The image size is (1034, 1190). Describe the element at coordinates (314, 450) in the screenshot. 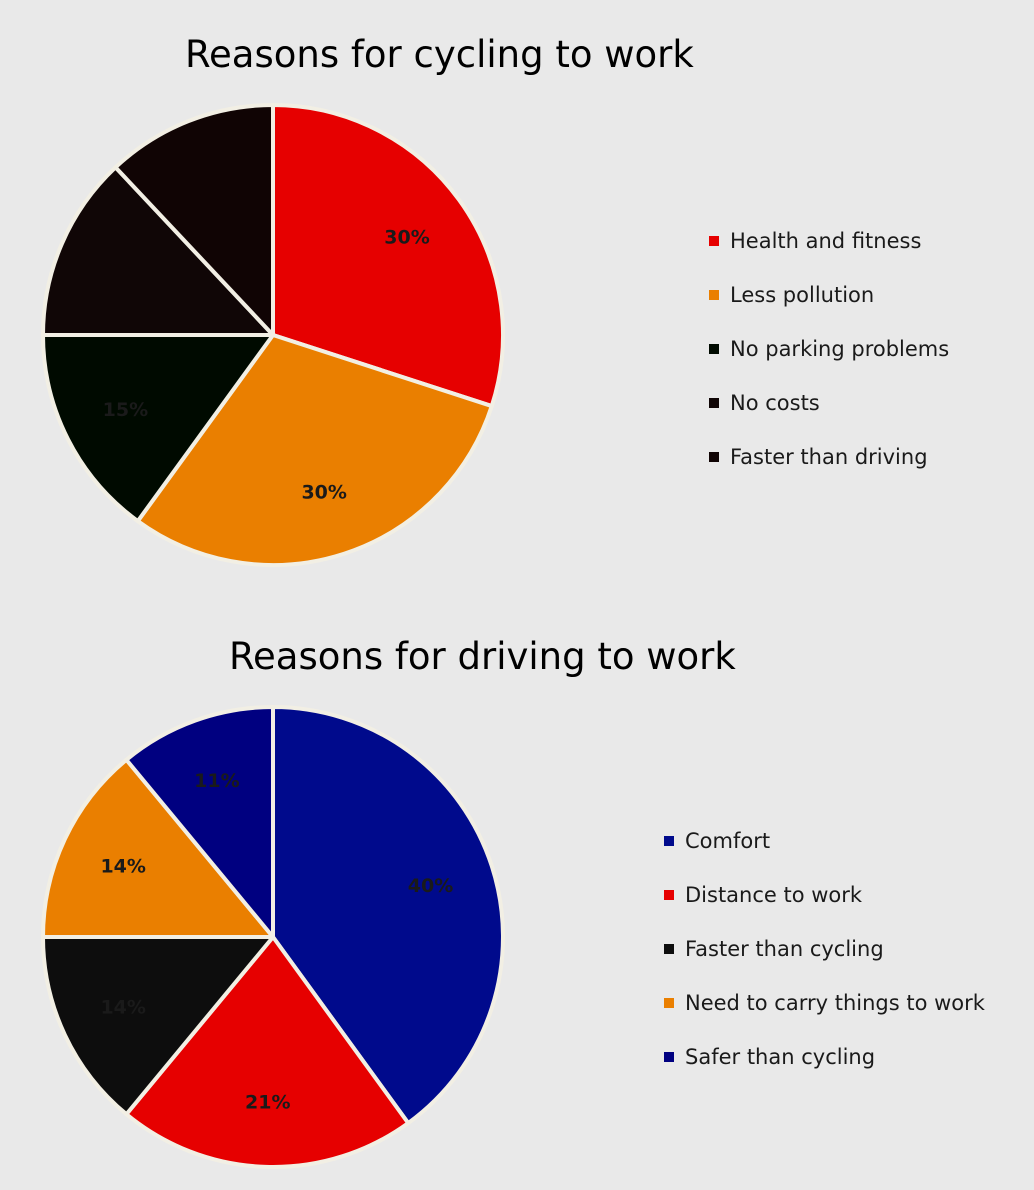

I see `pie-slice-less-pollution` at that location.